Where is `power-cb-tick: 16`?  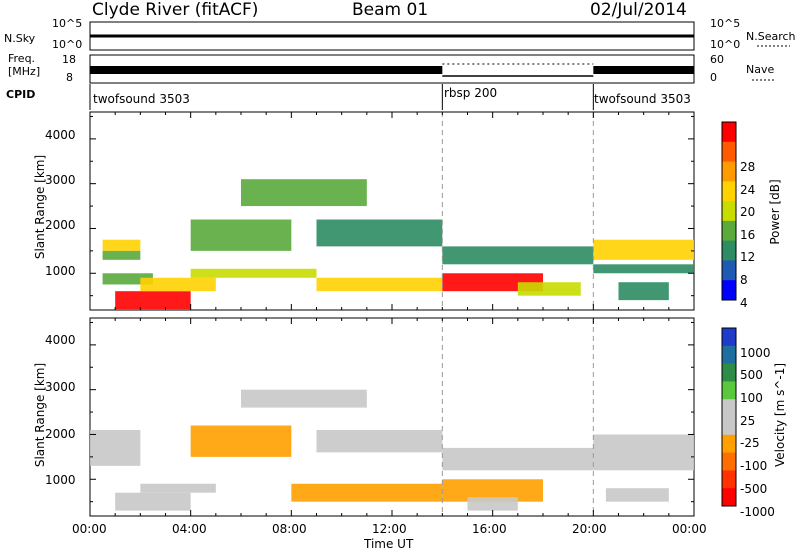
power-cb-tick: 16 is located at coordinates (748, 235).